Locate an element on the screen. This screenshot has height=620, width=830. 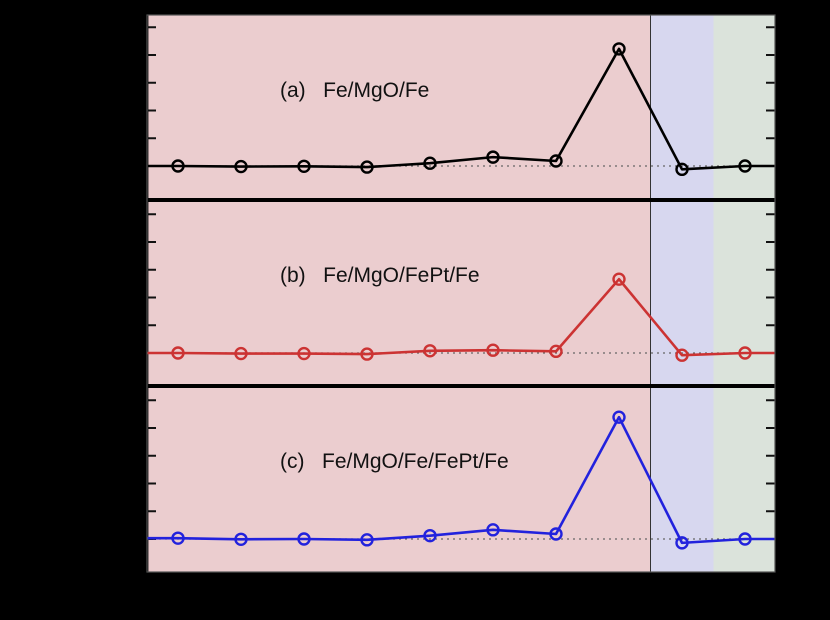
series-line is located at coordinates (461, 317).